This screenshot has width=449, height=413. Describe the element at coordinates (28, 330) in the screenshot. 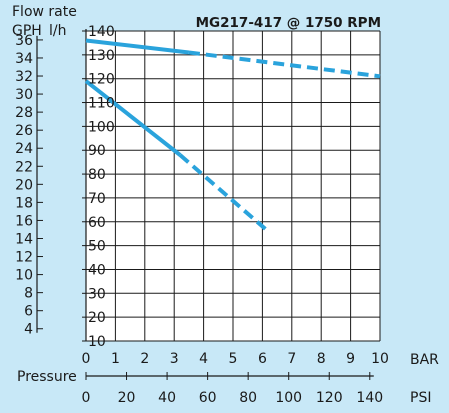

I see `y-tick-label-gph: 4` at that location.